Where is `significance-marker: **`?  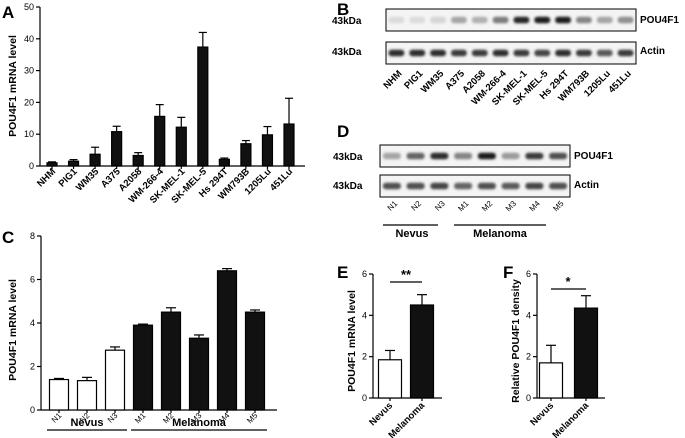 significance-marker: ** is located at coordinates (406, 274).